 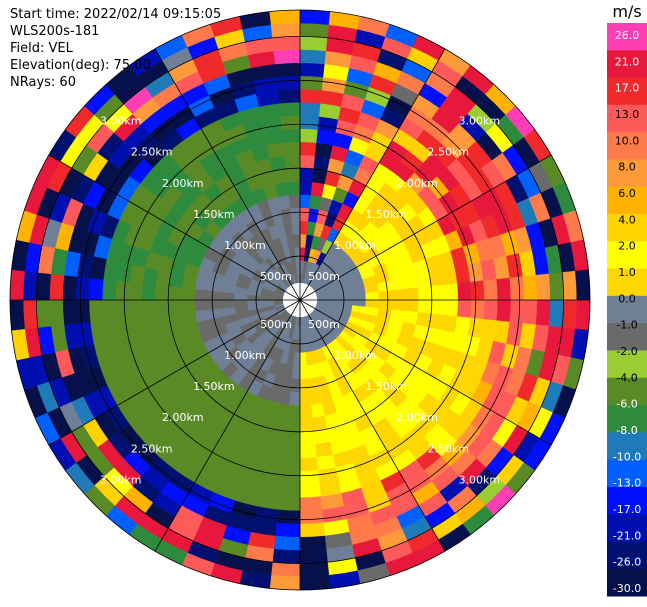 I want to click on colorbar-tick-label: 10.0, so click(x=627, y=140).